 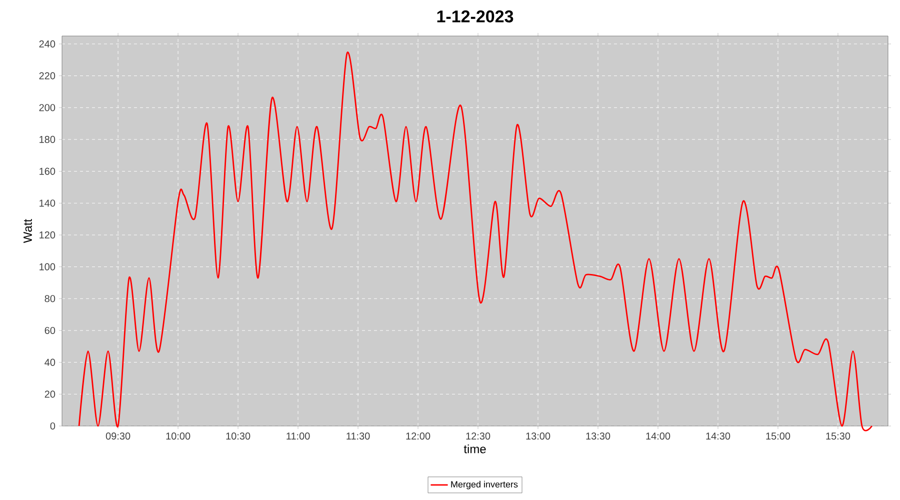 I want to click on y-tick-label: 200, so click(x=47, y=108).